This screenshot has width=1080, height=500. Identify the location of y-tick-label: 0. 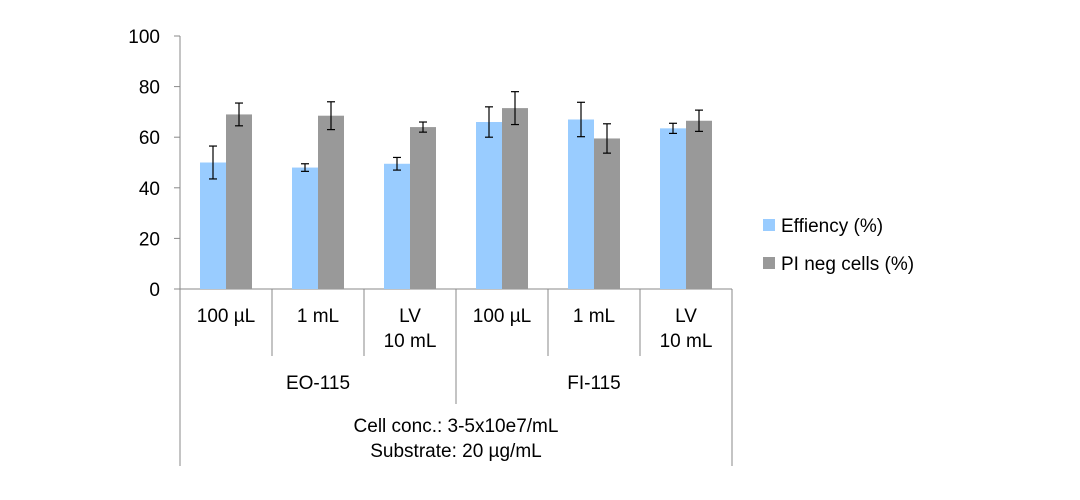
(154, 290).